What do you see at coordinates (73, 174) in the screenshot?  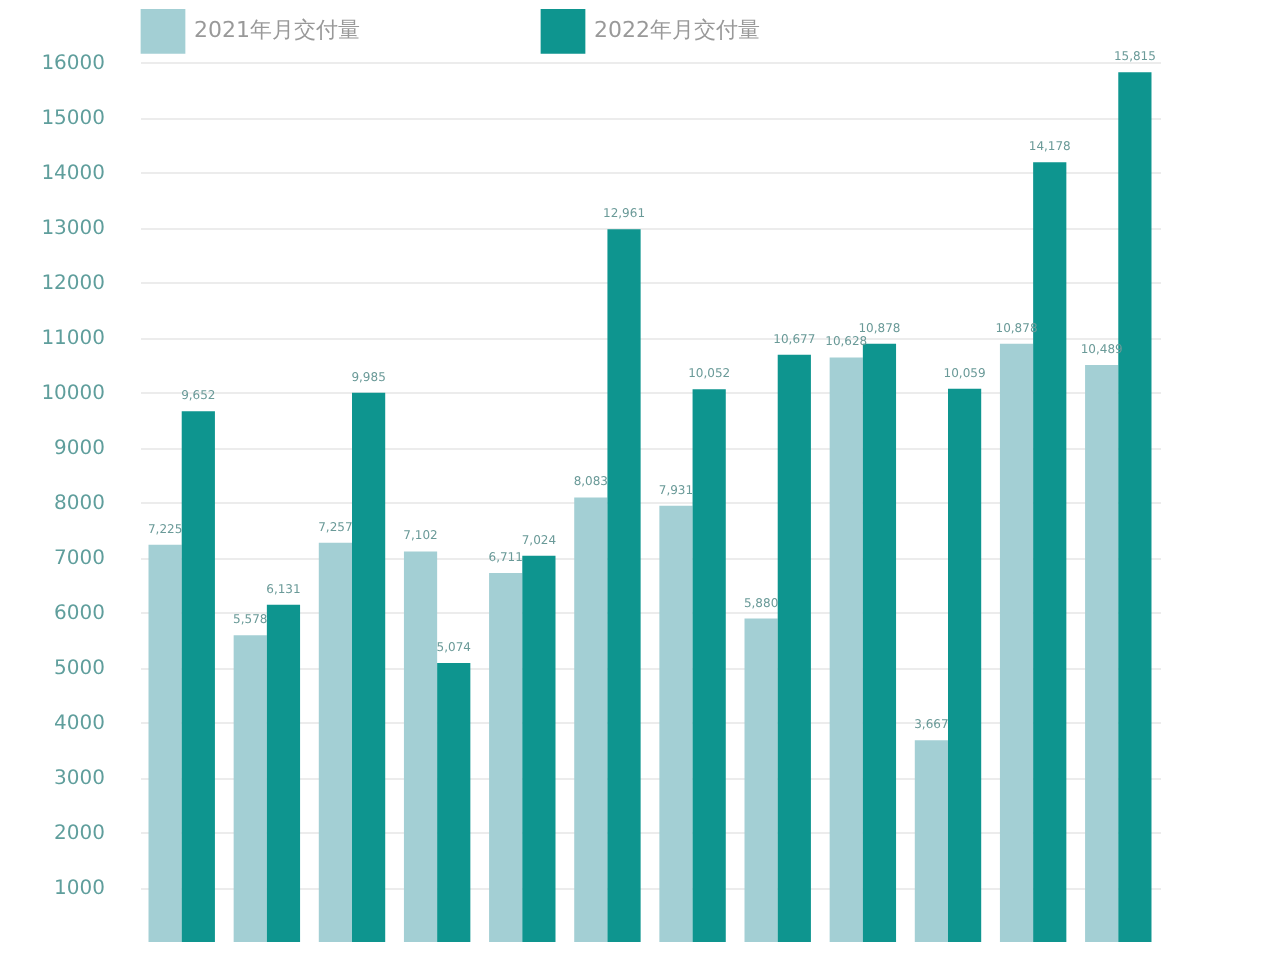 I see `y-tick-label: 14000` at bounding box center [73, 174].